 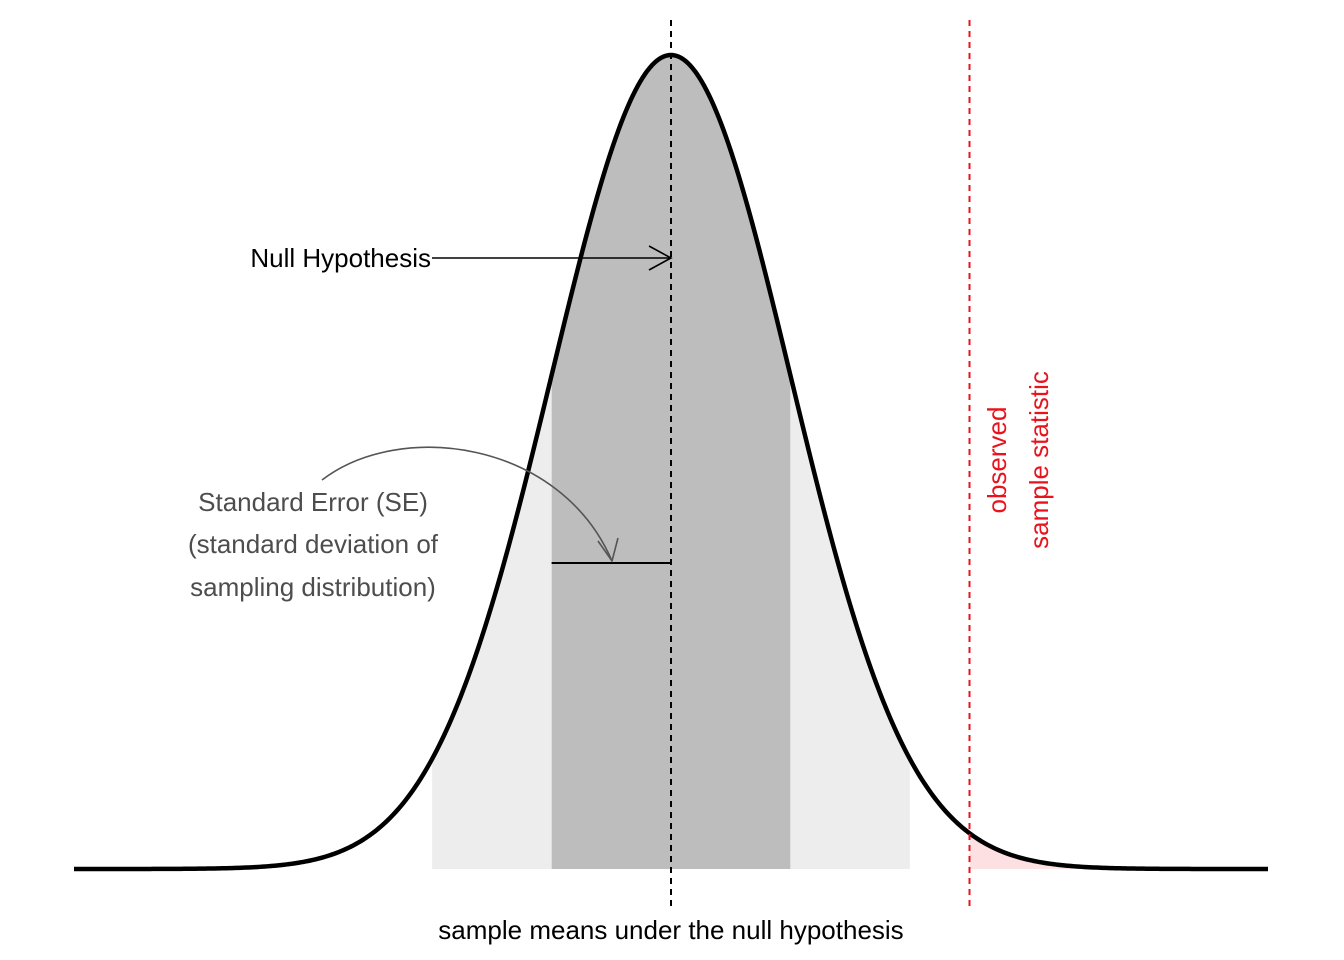 I want to click on x-axis-label: sample means under the null hypothesis, so click(x=670, y=930).